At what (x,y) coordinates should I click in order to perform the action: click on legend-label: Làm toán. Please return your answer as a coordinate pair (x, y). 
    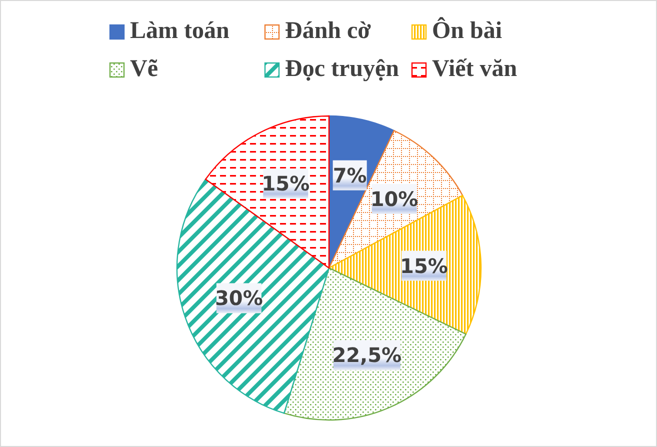
    Looking at the image, I should click on (180, 31).